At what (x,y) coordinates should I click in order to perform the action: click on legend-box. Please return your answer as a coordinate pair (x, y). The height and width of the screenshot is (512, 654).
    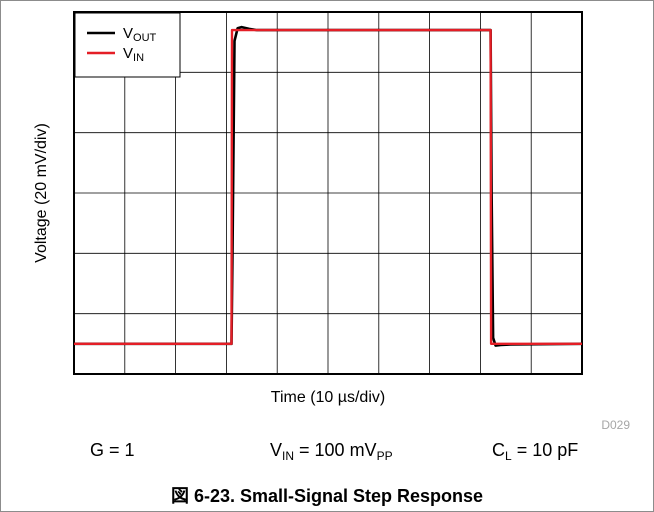
    Looking at the image, I should click on (127, 45).